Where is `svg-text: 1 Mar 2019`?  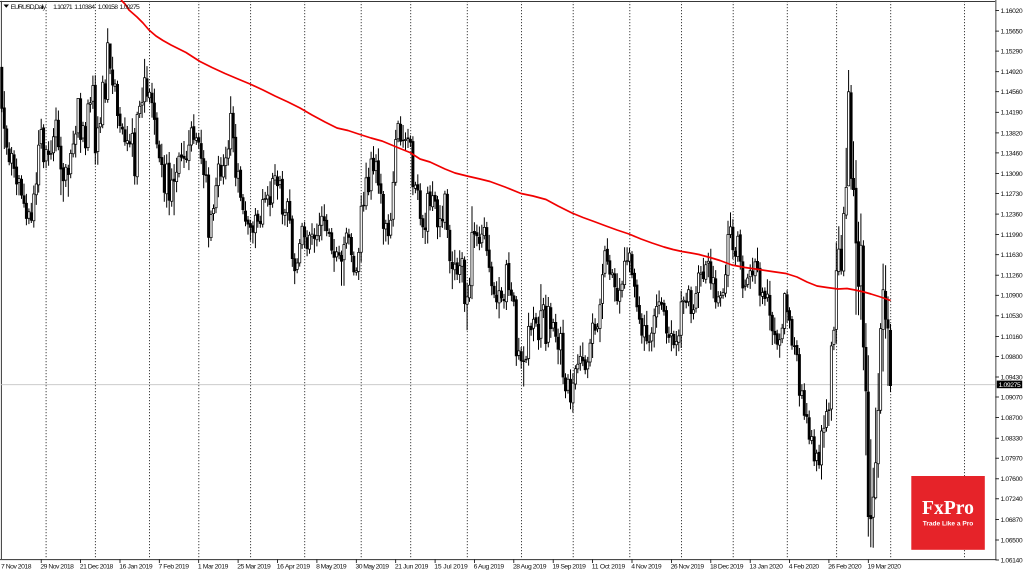 svg-text: 1 Mar 2019 is located at coordinates (213, 567).